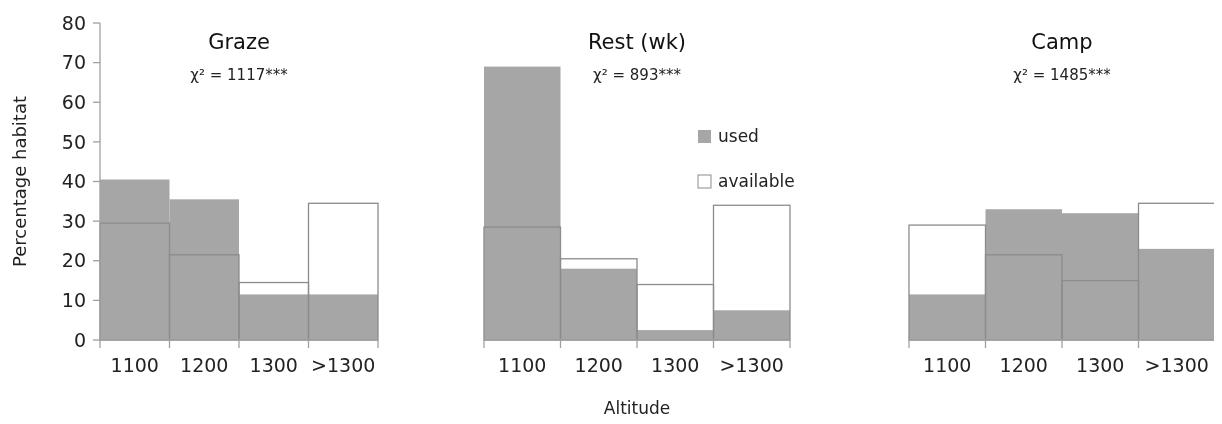 The height and width of the screenshot is (424, 1222). What do you see at coordinates (73, 22) in the screenshot?
I see `y-tick-label: 80` at bounding box center [73, 22].